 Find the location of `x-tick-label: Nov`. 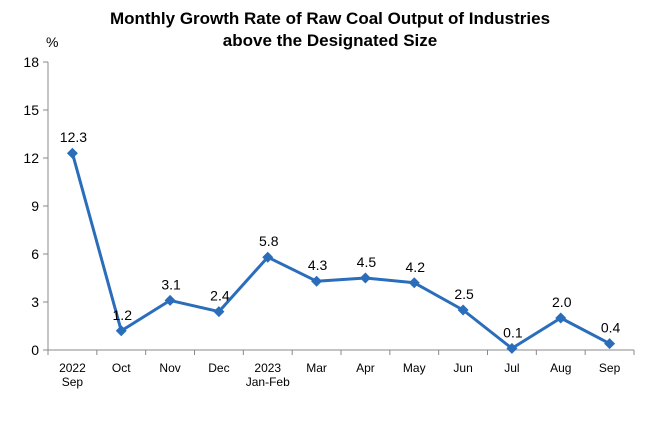

x-tick-label: Nov is located at coordinates (169, 368).